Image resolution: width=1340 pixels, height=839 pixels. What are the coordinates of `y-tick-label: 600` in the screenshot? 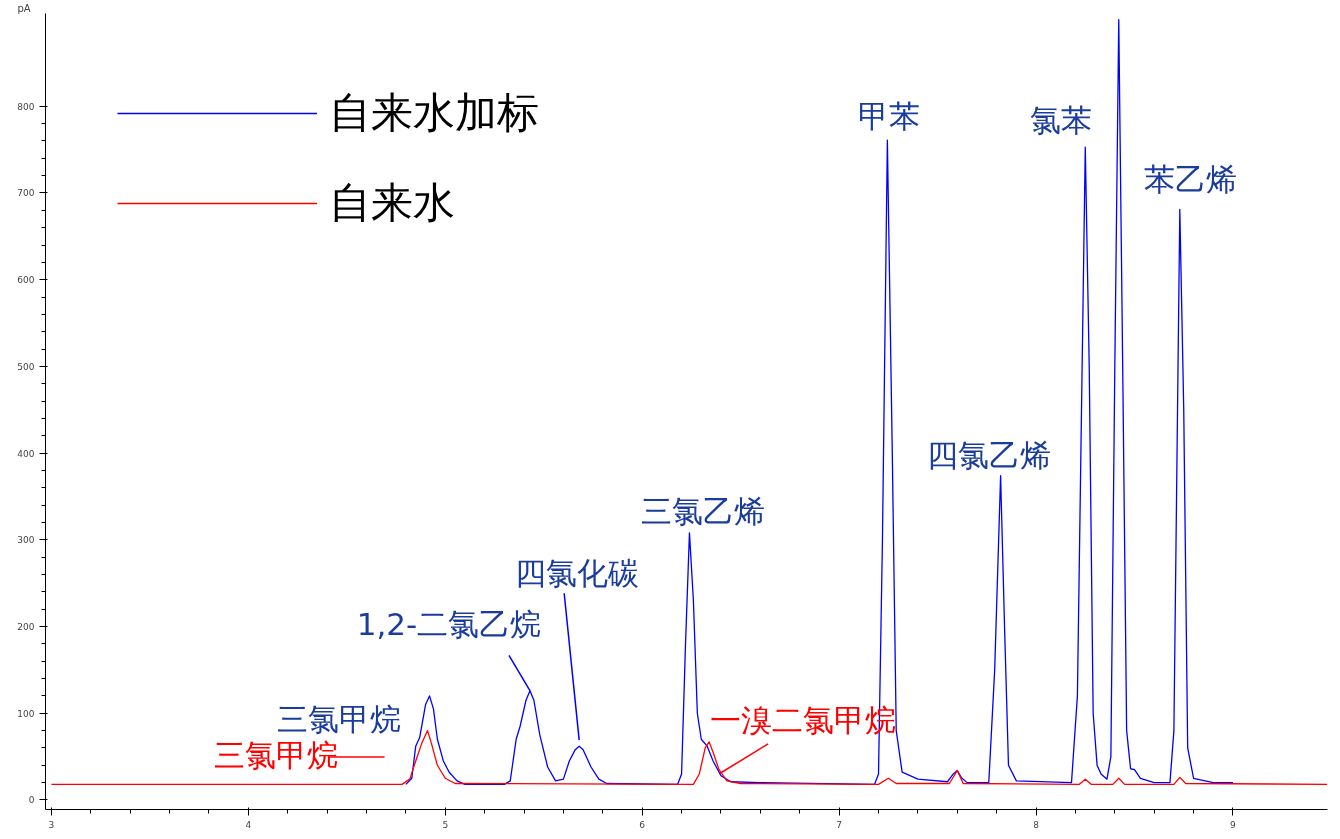 It's located at (26, 280).